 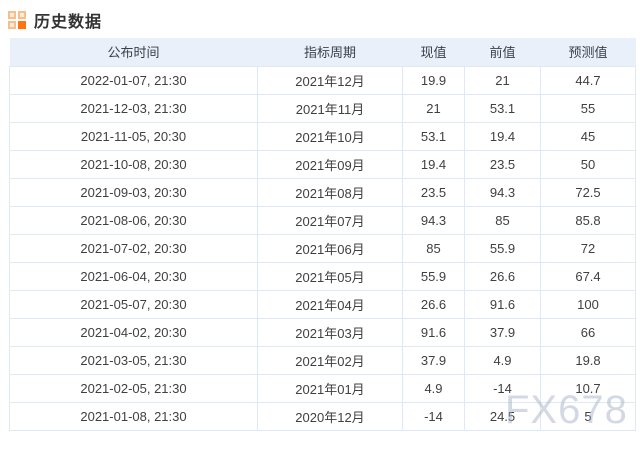 What do you see at coordinates (502, 80) in the screenshot?
I see `table-cell-previous: 21` at bounding box center [502, 80].